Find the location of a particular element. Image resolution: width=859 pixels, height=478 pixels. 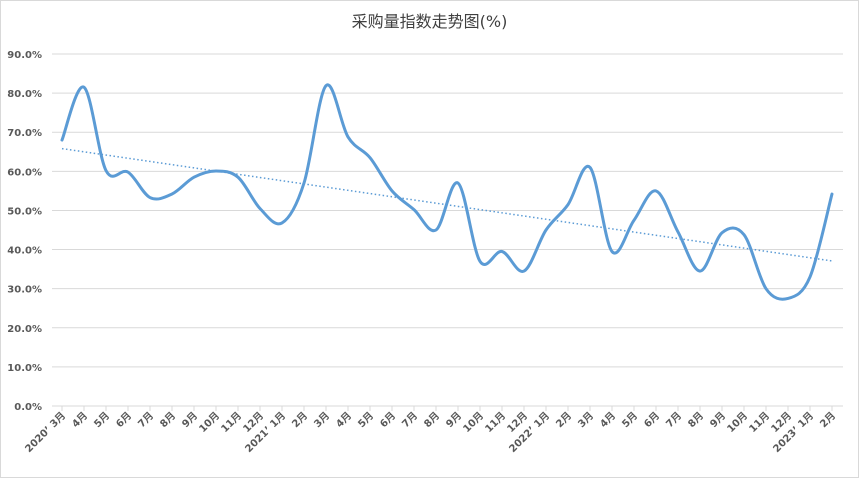

y-tick-label: 30.0% is located at coordinates (24, 290).